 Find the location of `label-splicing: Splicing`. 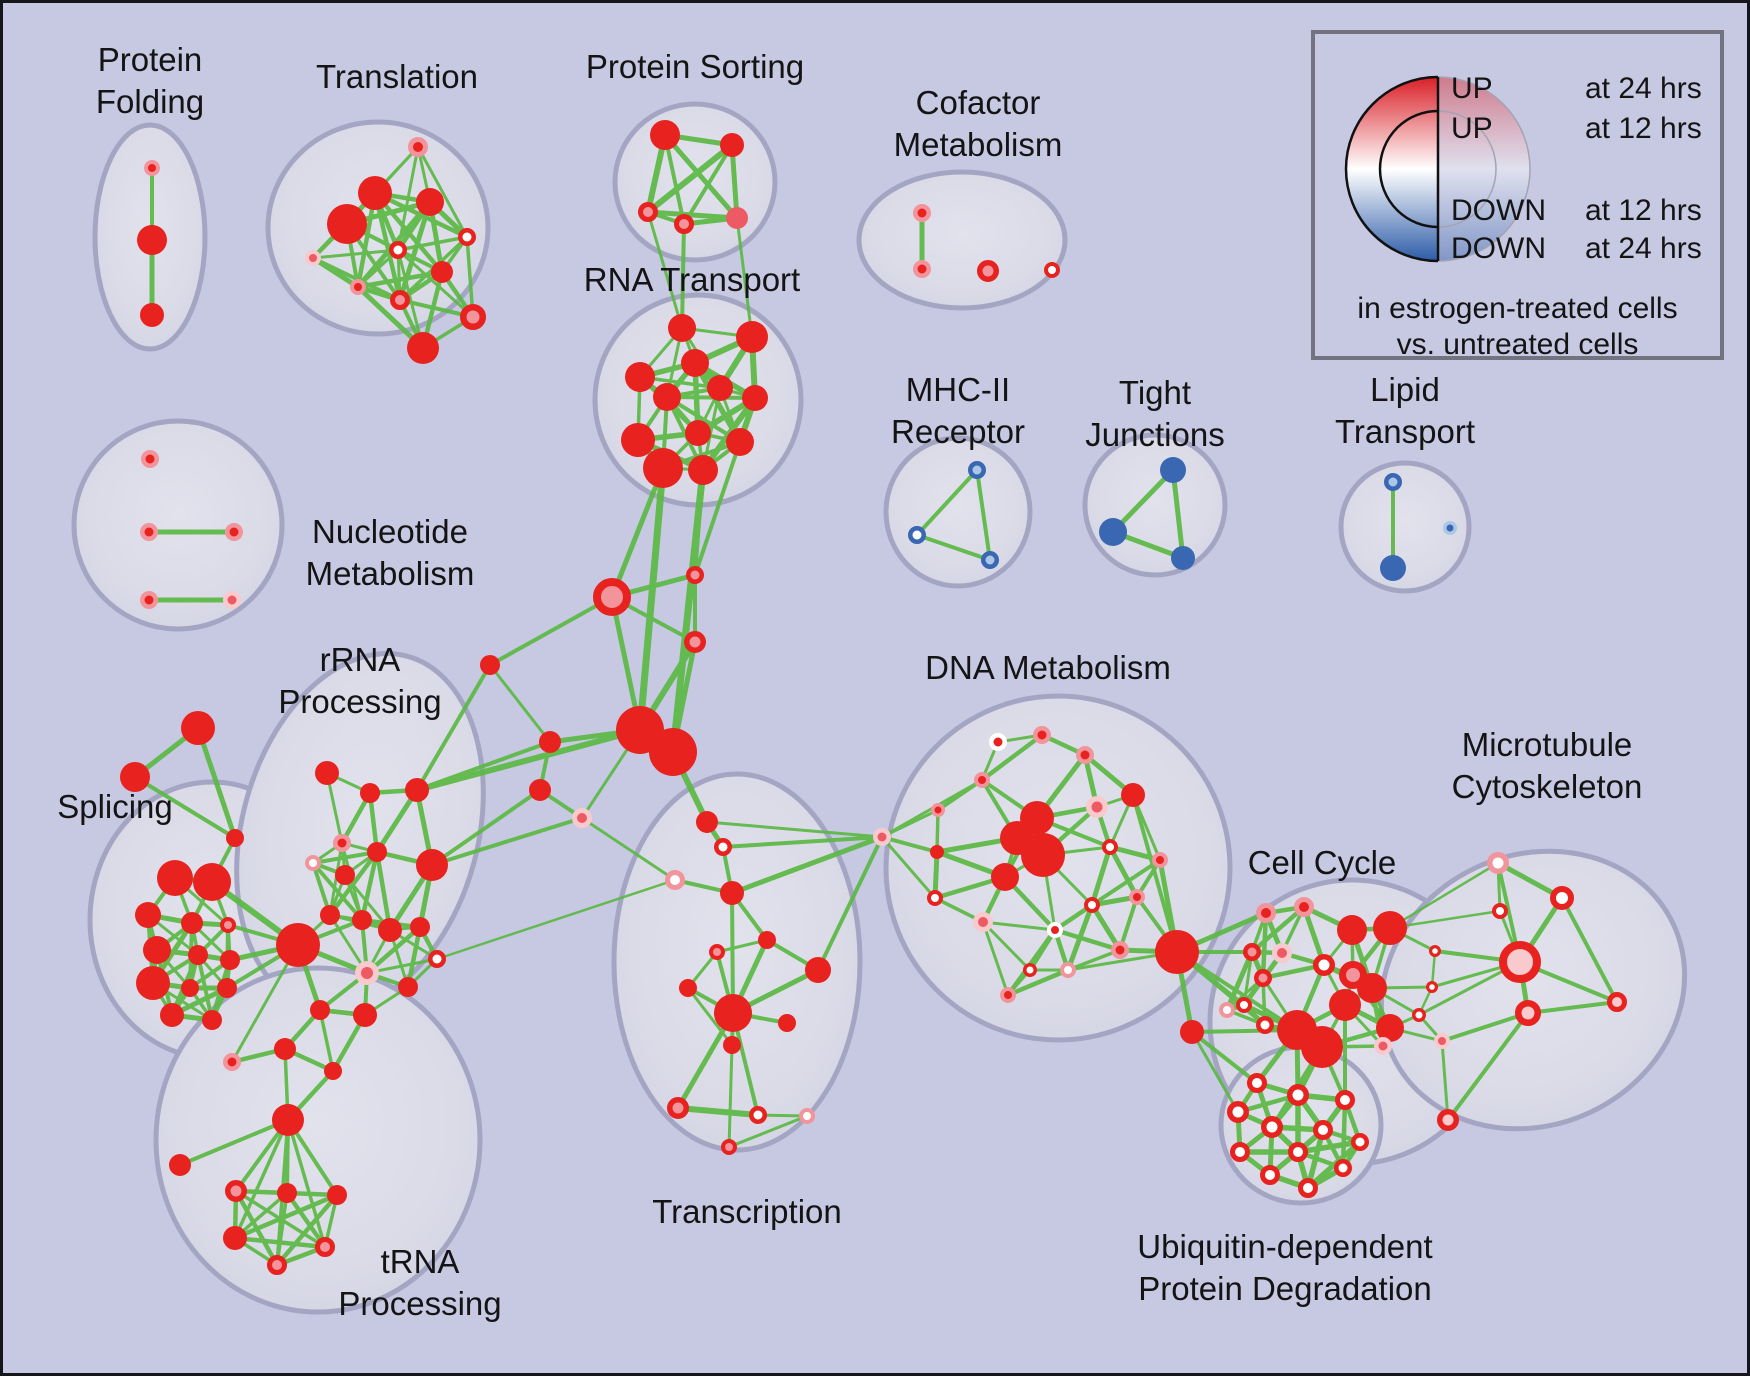

label-splicing: Splicing is located at coordinates (115, 806).